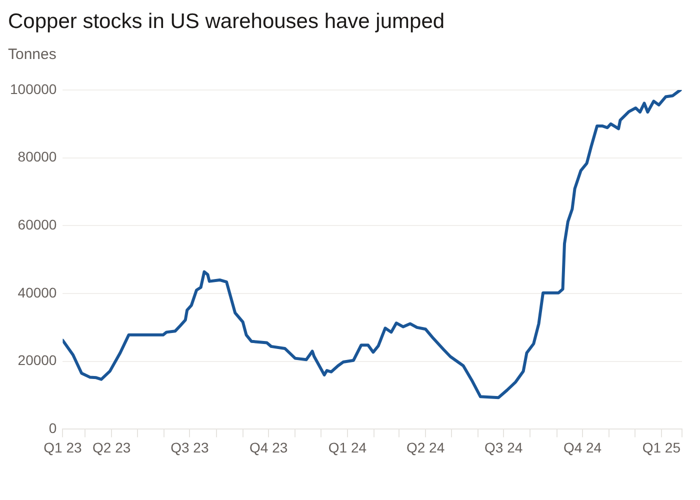 This screenshot has height=500, width=700. I want to click on x-tick-label: Q2 24, so click(425, 447).